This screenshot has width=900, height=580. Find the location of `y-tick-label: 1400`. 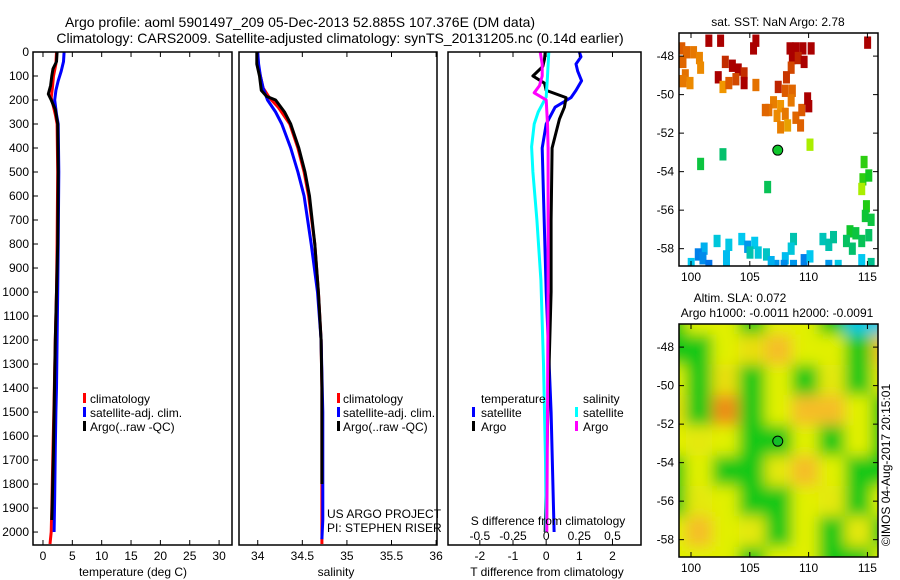

y-tick-label: 1400 is located at coordinates (15, 388).